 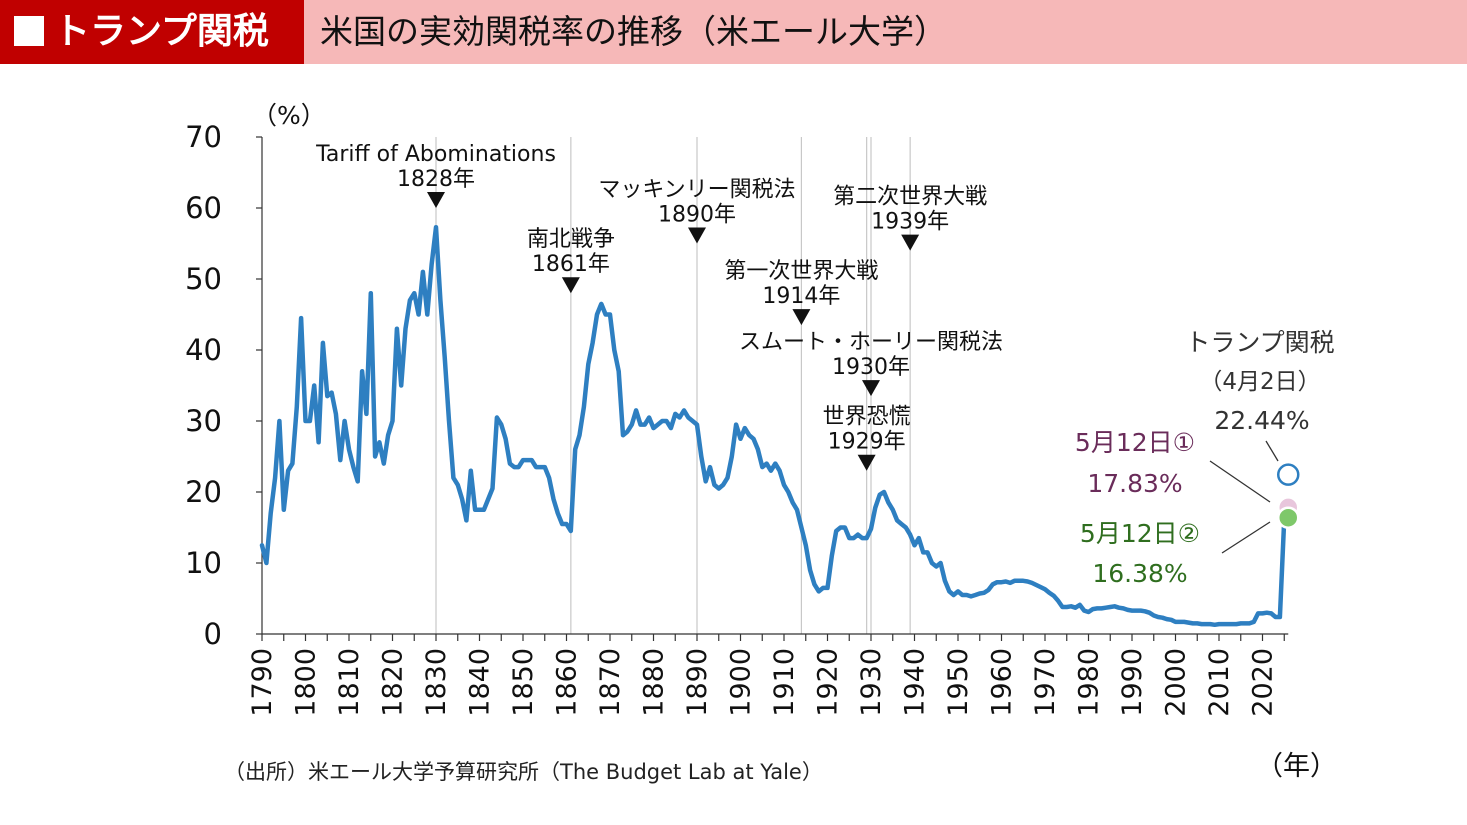 What do you see at coordinates (262, 682) in the screenshot?
I see `x-tick-label: 1790` at bounding box center [262, 682].